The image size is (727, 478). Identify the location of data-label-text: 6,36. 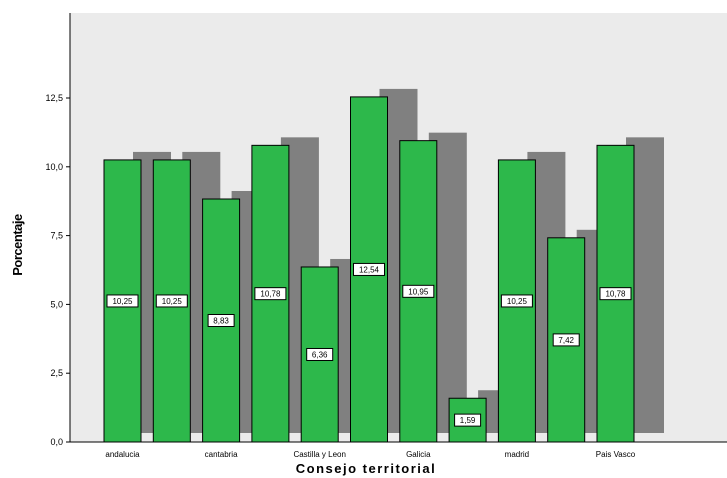
(320, 354).